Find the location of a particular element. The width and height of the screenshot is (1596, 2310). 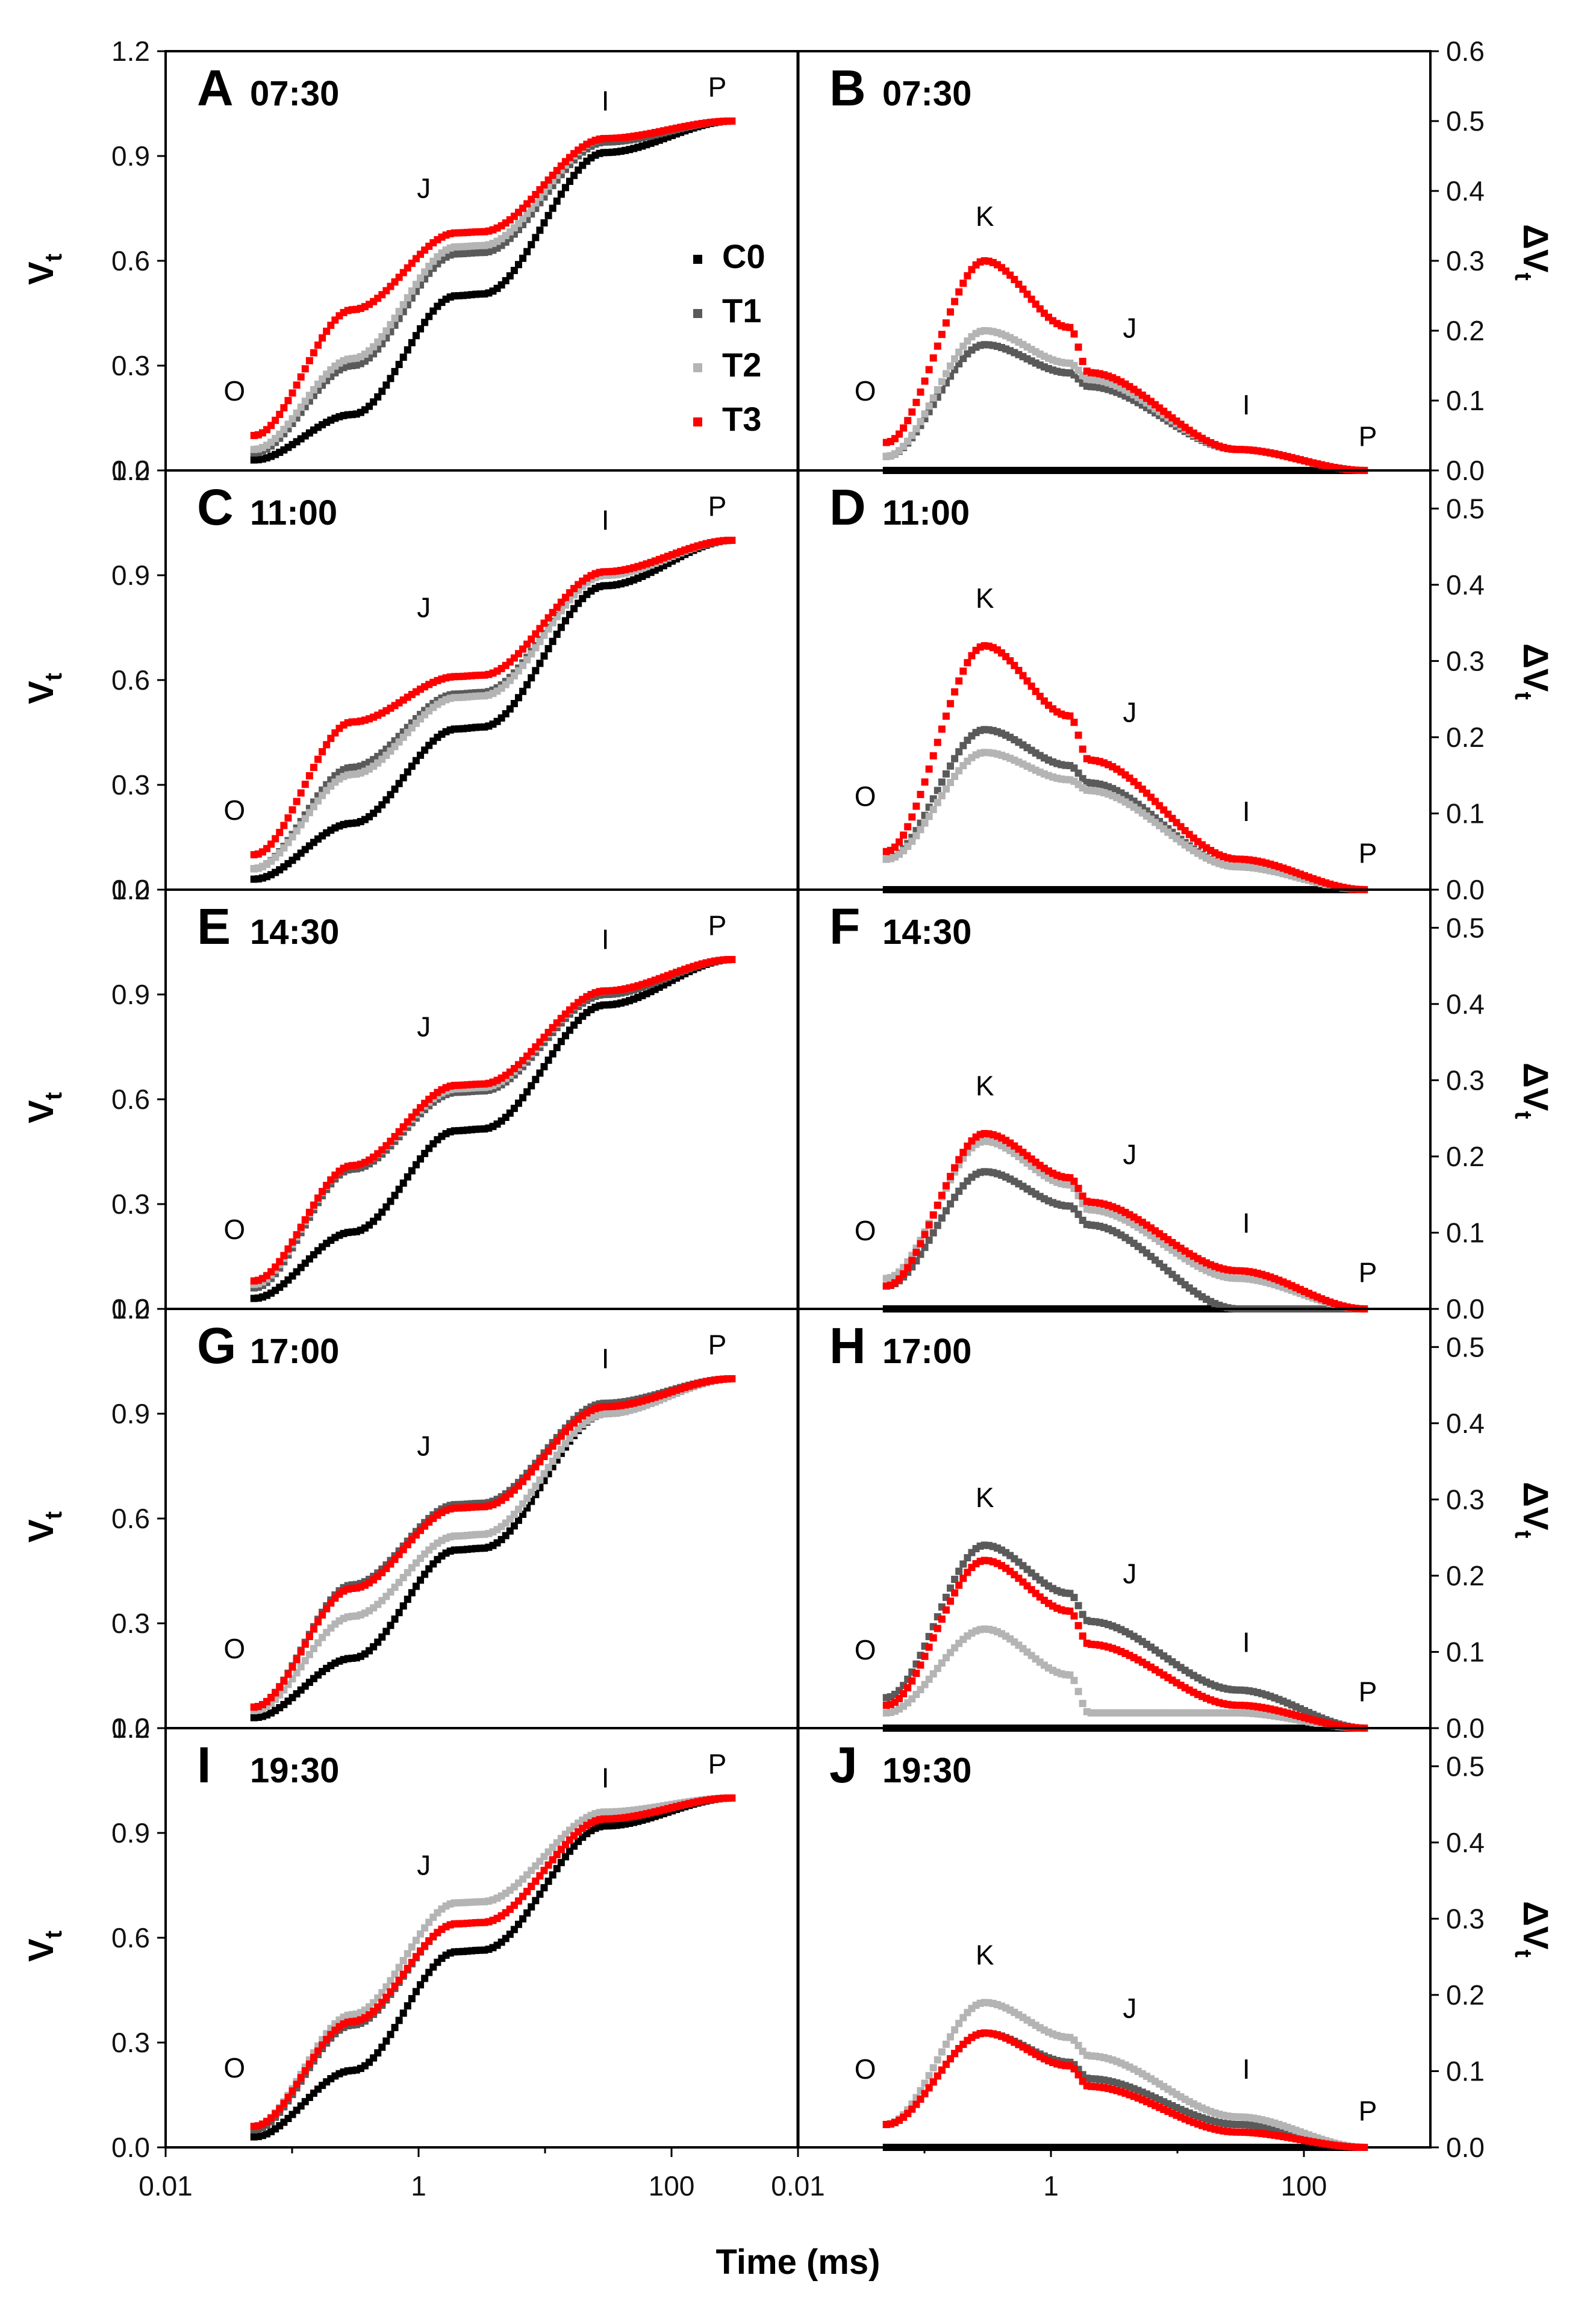

y-axis-label-d: ΔVt is located at coordinates (1532, 672).